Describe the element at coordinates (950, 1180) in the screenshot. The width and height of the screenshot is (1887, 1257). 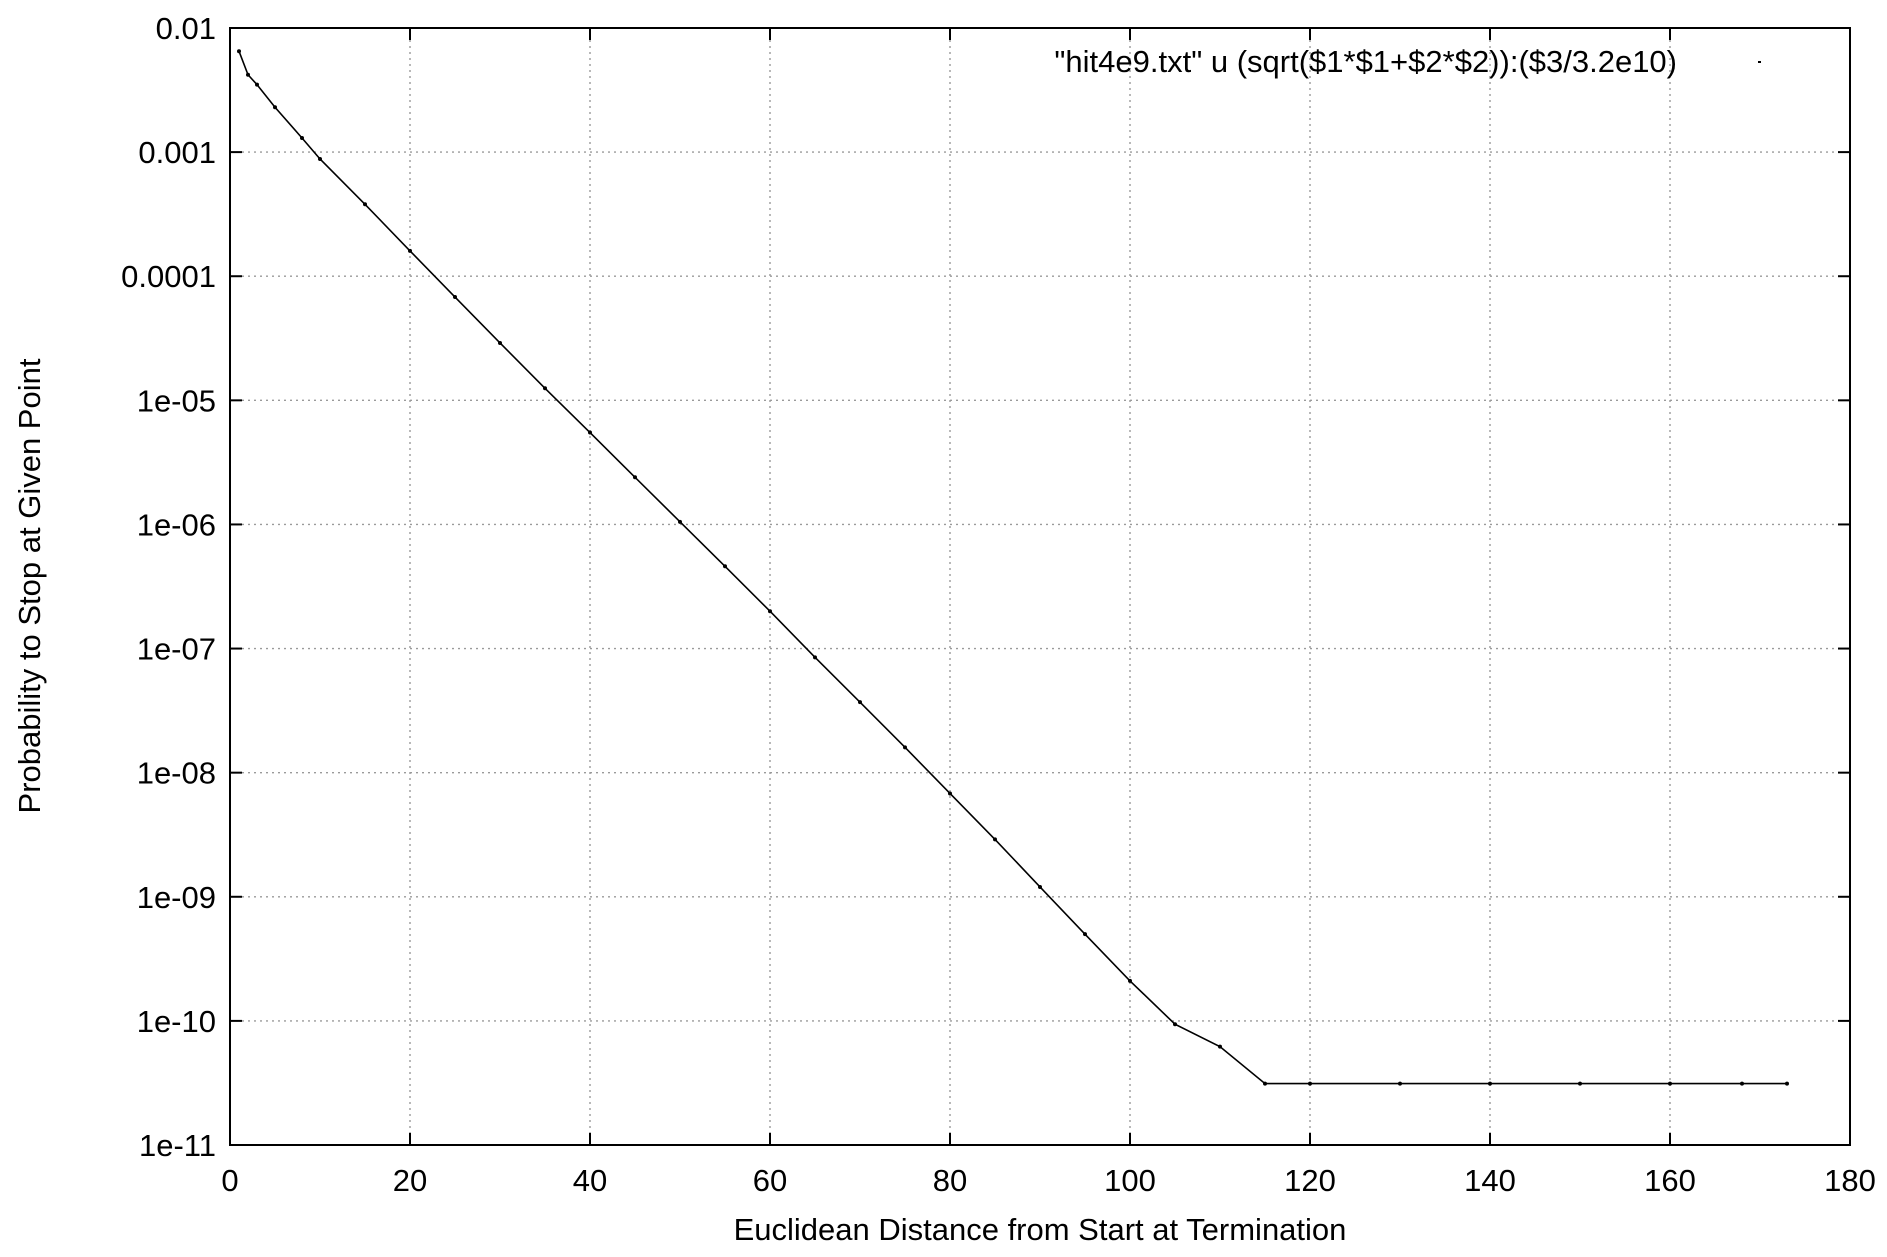
I see `x-tick-label: 80` at that location.